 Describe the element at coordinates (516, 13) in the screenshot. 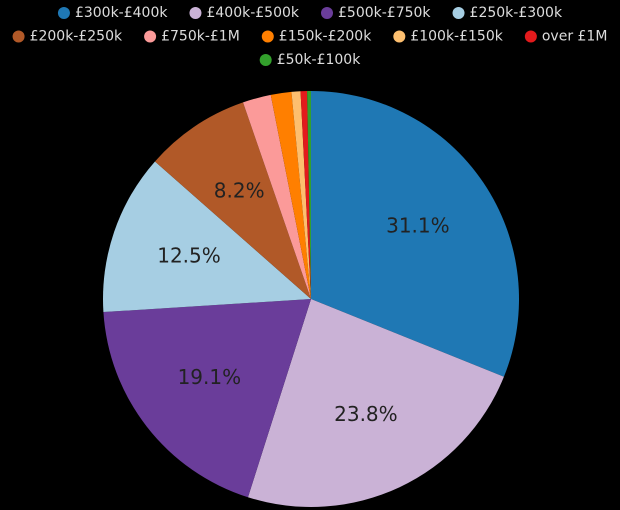

I see `legend-label: £250k-£300k` at that location.